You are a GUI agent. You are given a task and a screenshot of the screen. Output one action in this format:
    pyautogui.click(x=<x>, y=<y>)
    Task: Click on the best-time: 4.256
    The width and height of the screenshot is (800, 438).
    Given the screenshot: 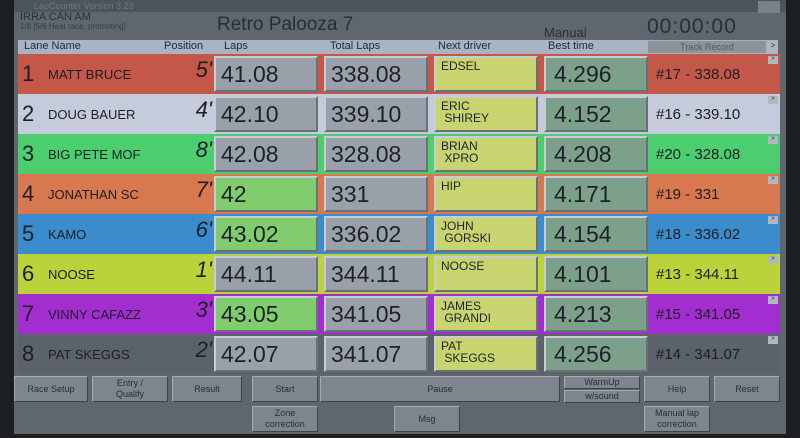 What is the action you would take?
    pyautogui.click(x=596, y=354)
    